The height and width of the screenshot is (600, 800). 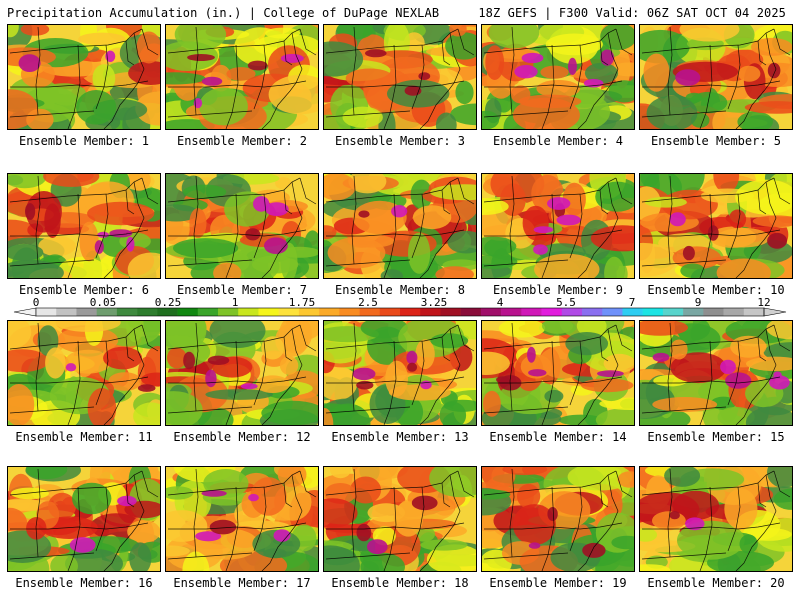 What do you see at coordinates (558, 437) in the screenshot?
I see `ensemble-member-label: Ensemble Member: 14` at bounding box center [558, 437].